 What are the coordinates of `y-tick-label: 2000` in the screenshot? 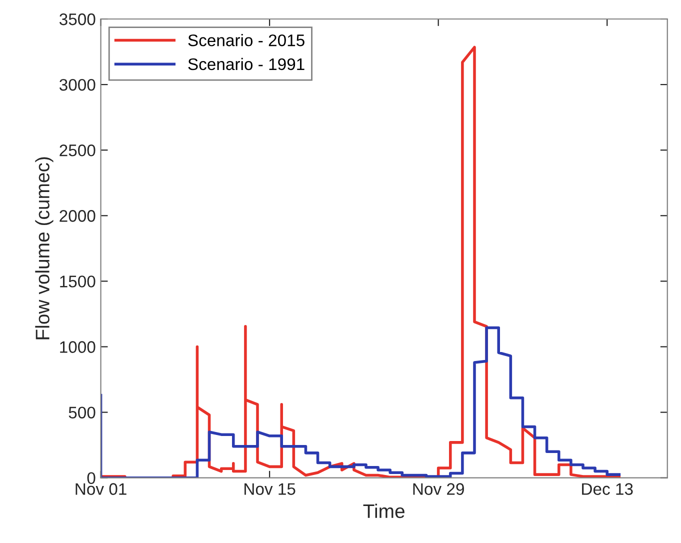 It's located at (78, 216).